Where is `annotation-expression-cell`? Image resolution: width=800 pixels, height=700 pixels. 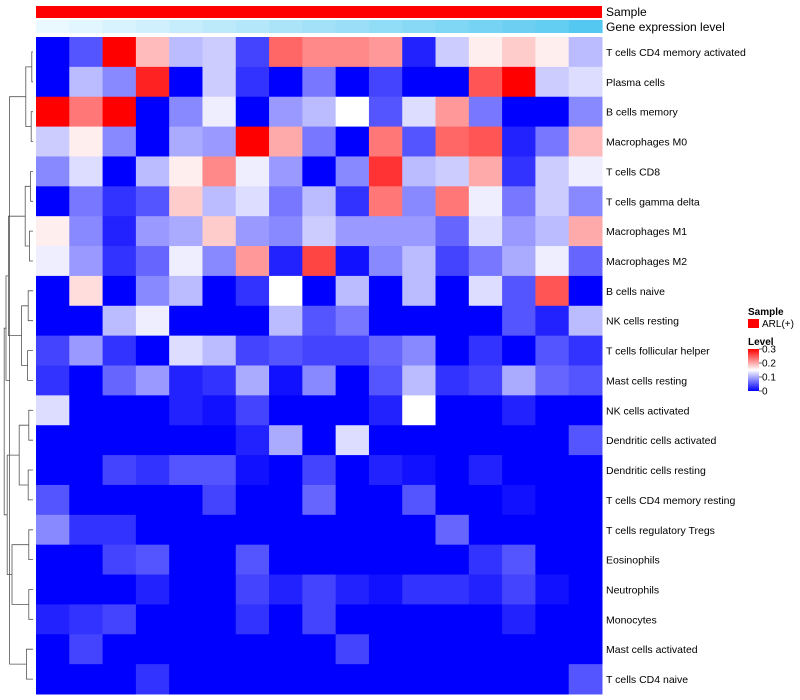 annotation-expression-cell is located at coordinates (552, 26).